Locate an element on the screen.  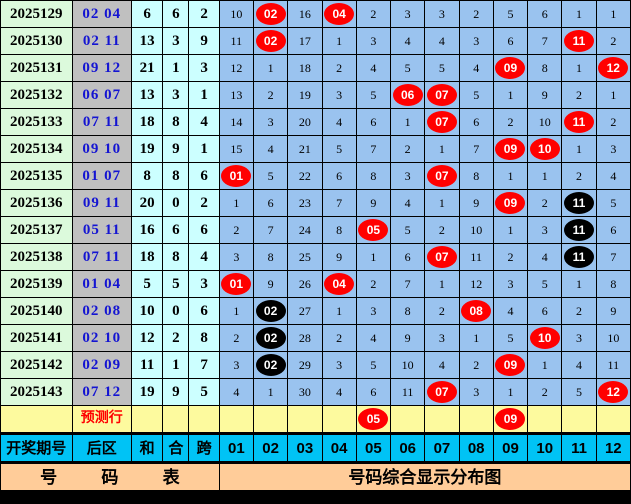
omission-cell: 28 is located at coordinates (305, 338).